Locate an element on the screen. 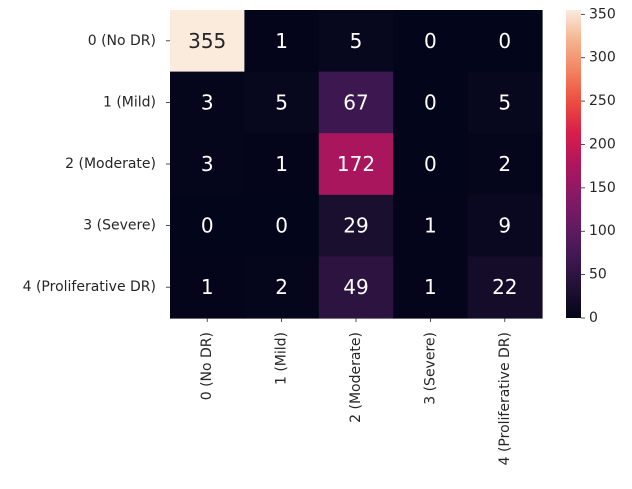 Image resolution: width=632 pixels, height=489 pixels. heatmap-cell-label: 355 is located at coordinates (207, 41).